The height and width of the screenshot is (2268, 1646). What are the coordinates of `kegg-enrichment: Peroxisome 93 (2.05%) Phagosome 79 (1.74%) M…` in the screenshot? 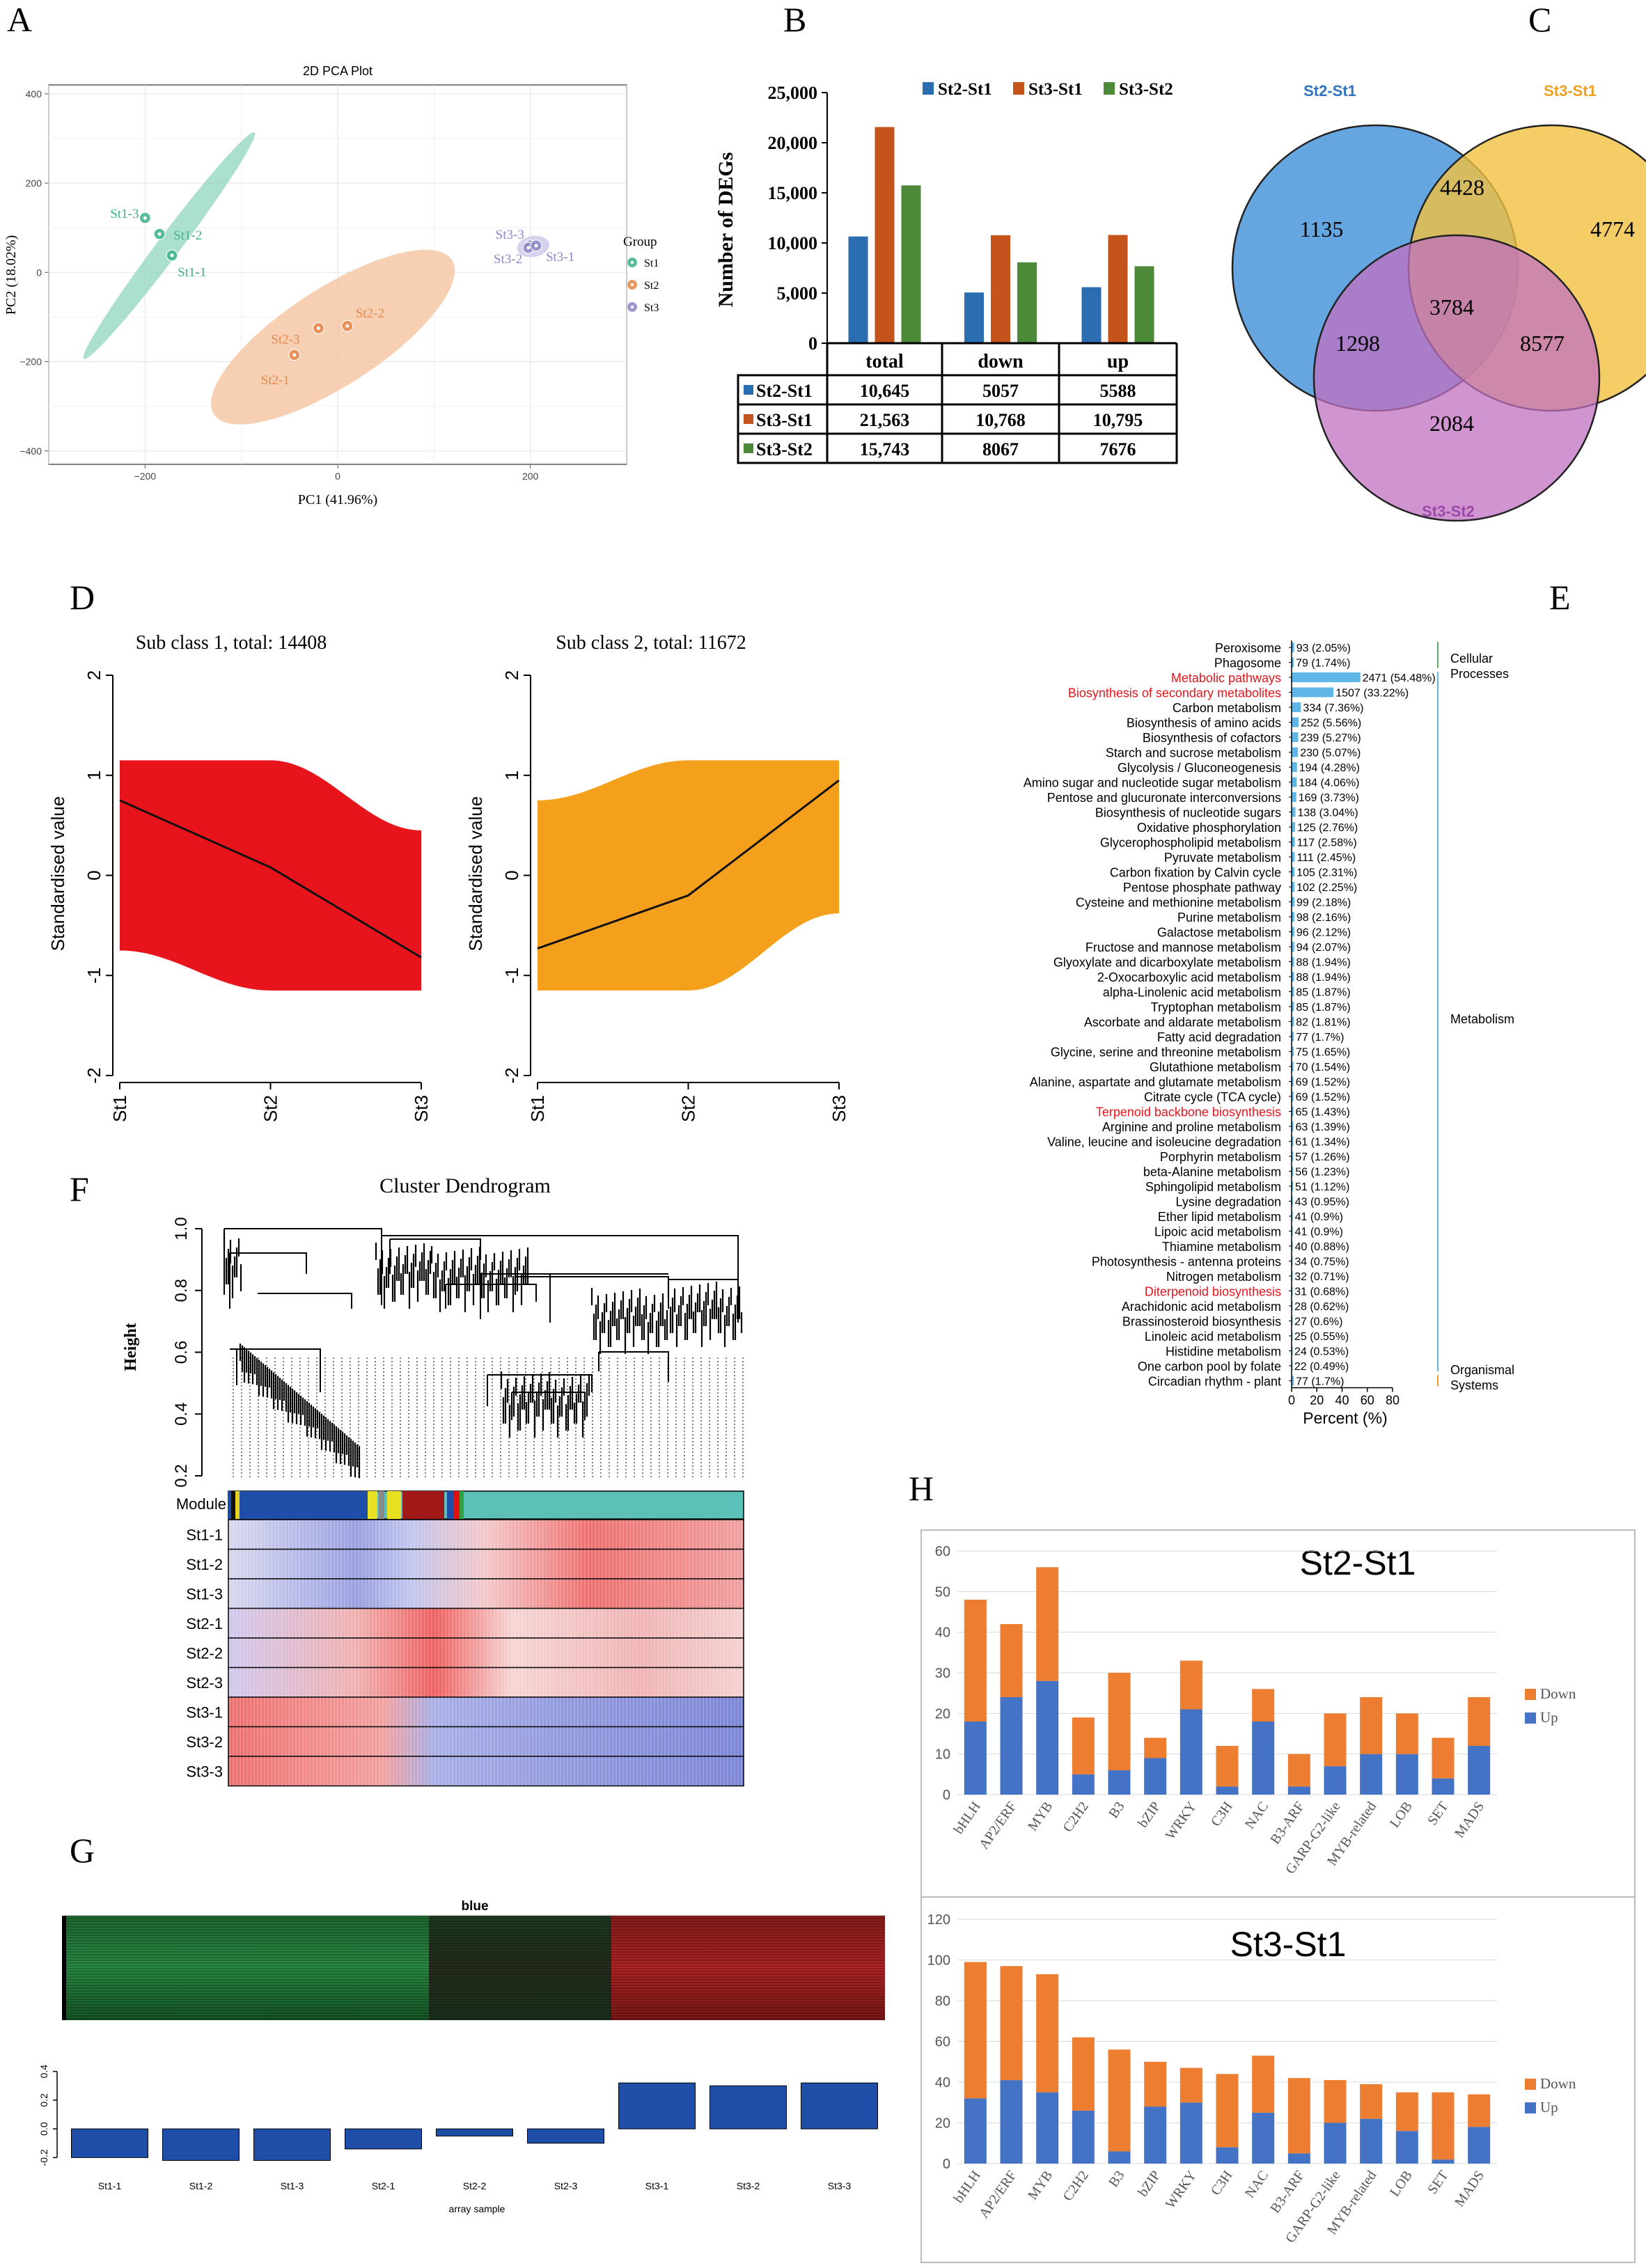 It's located at (1269, 1033).